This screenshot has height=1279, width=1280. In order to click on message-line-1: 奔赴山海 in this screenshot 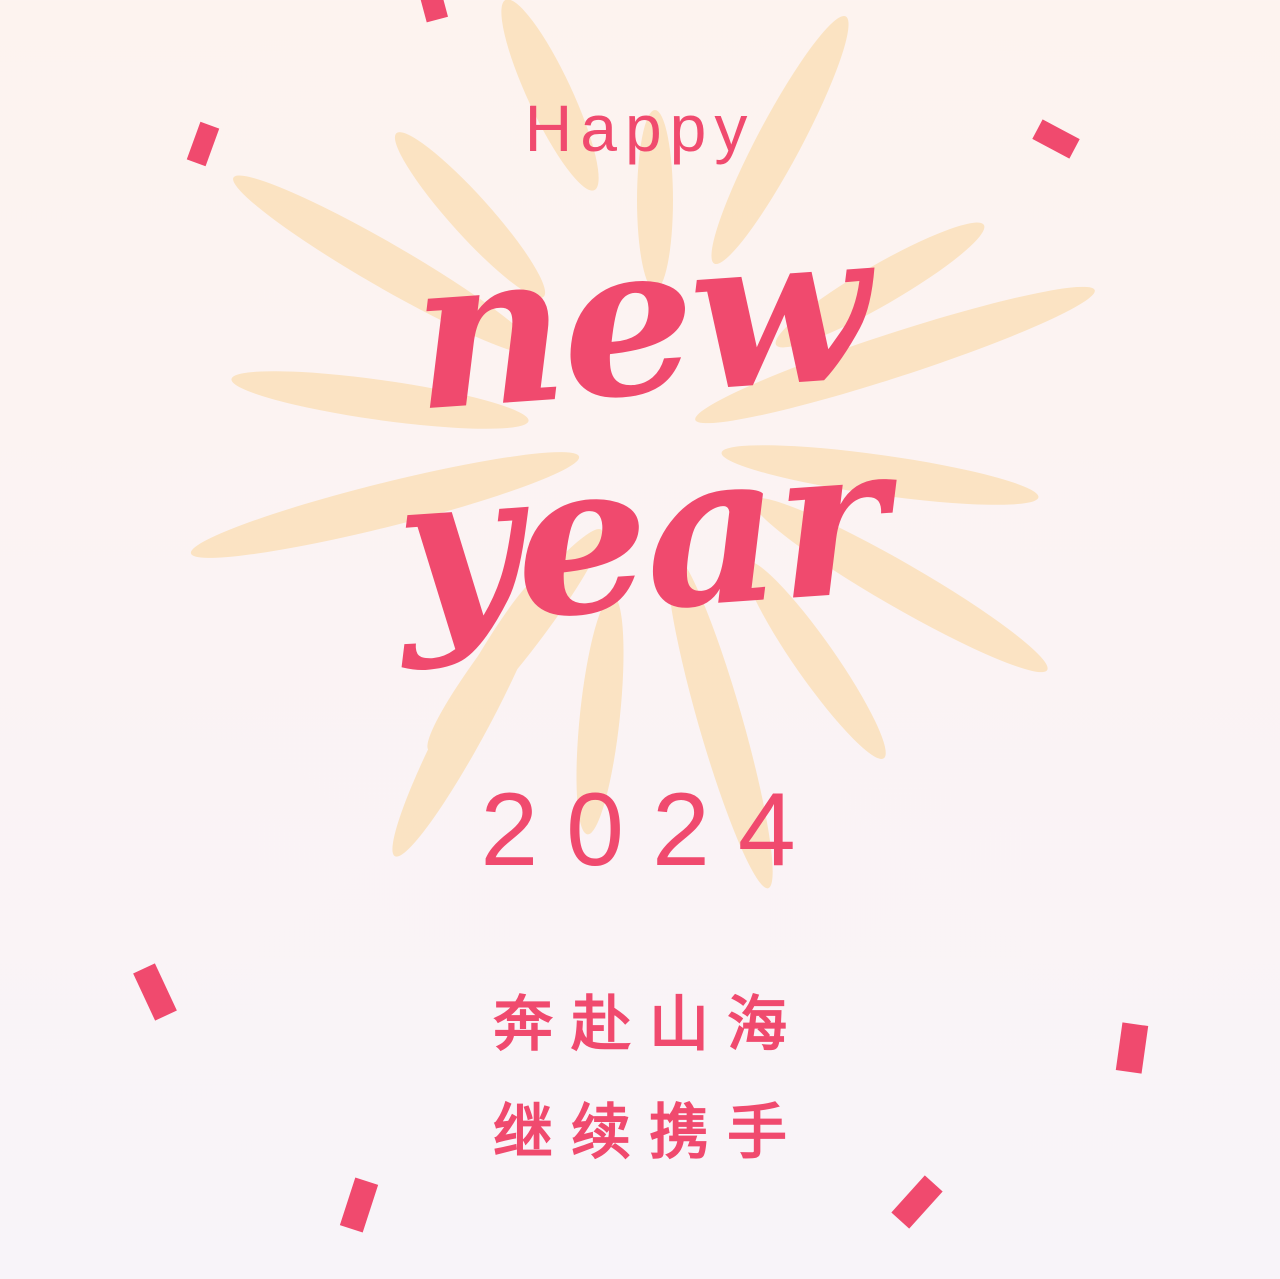, I will do `click(649, 1025)`.